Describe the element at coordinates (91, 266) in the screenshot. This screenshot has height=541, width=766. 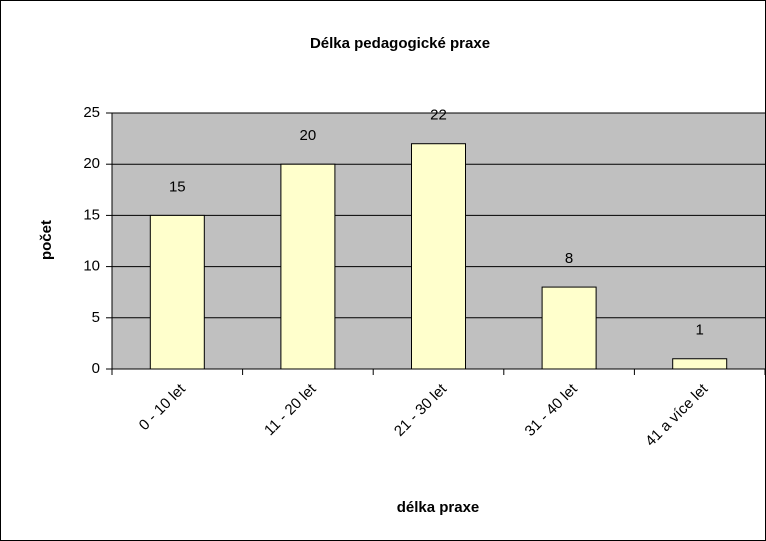
I see `y-tick-label: 10` at that location.